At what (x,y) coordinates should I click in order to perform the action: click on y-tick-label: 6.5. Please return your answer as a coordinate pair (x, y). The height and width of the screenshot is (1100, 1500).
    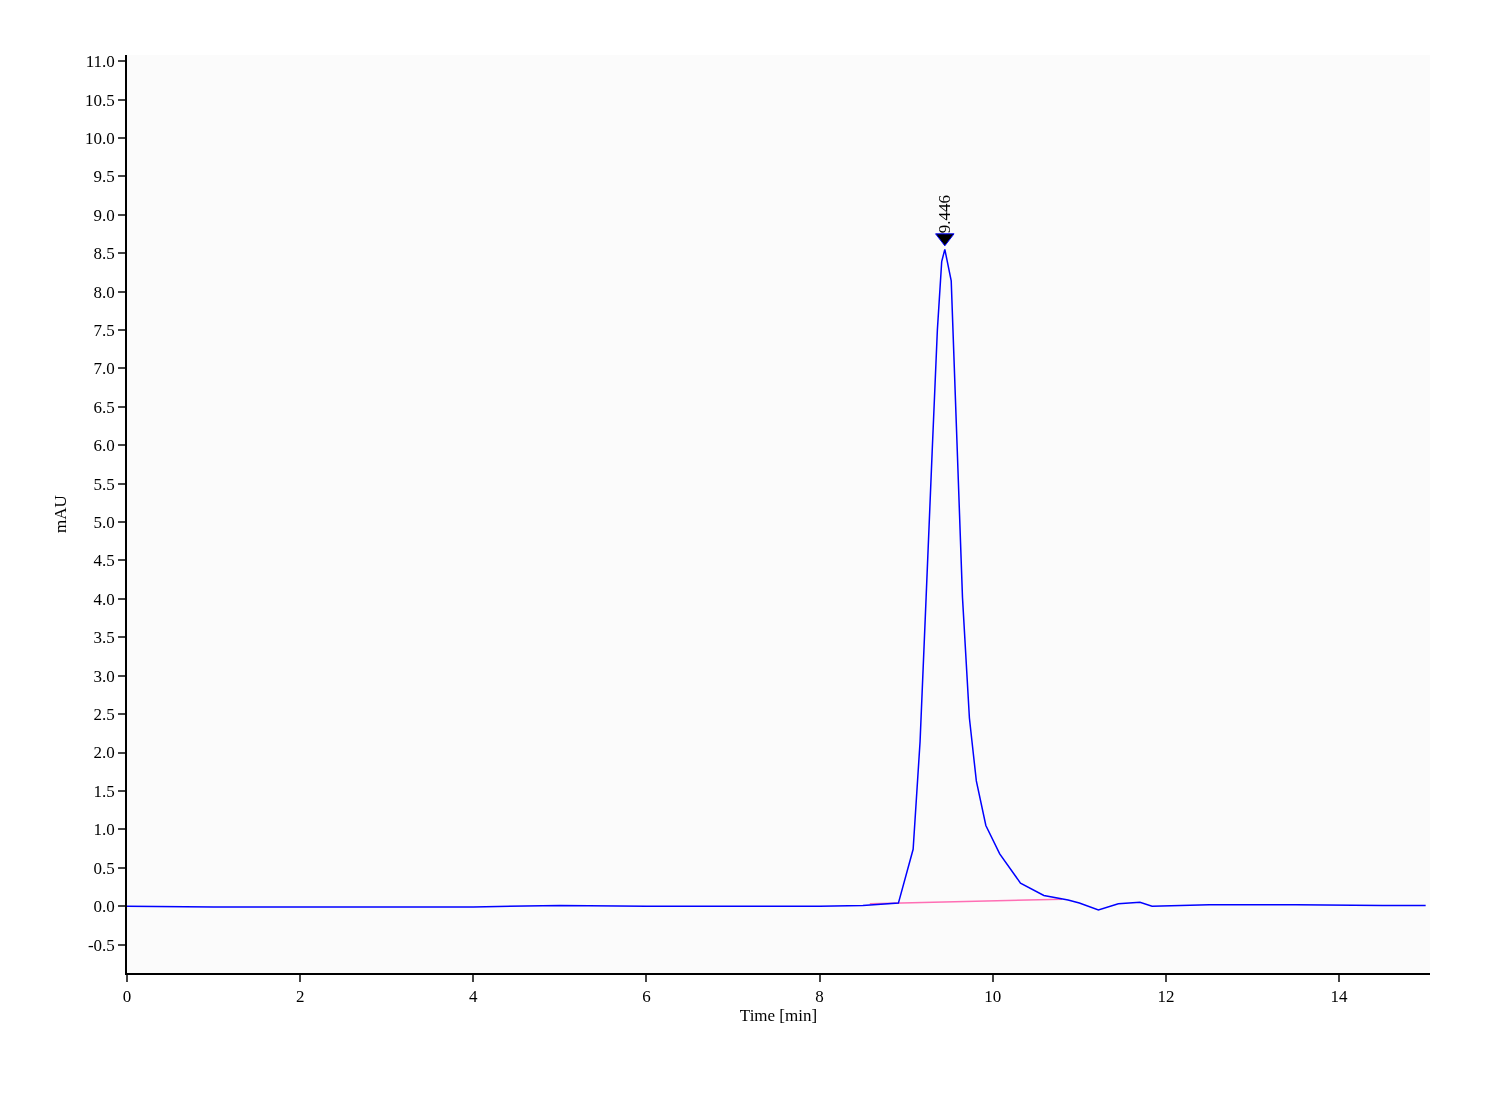
    Looking at the image, I should click on (104, 407).